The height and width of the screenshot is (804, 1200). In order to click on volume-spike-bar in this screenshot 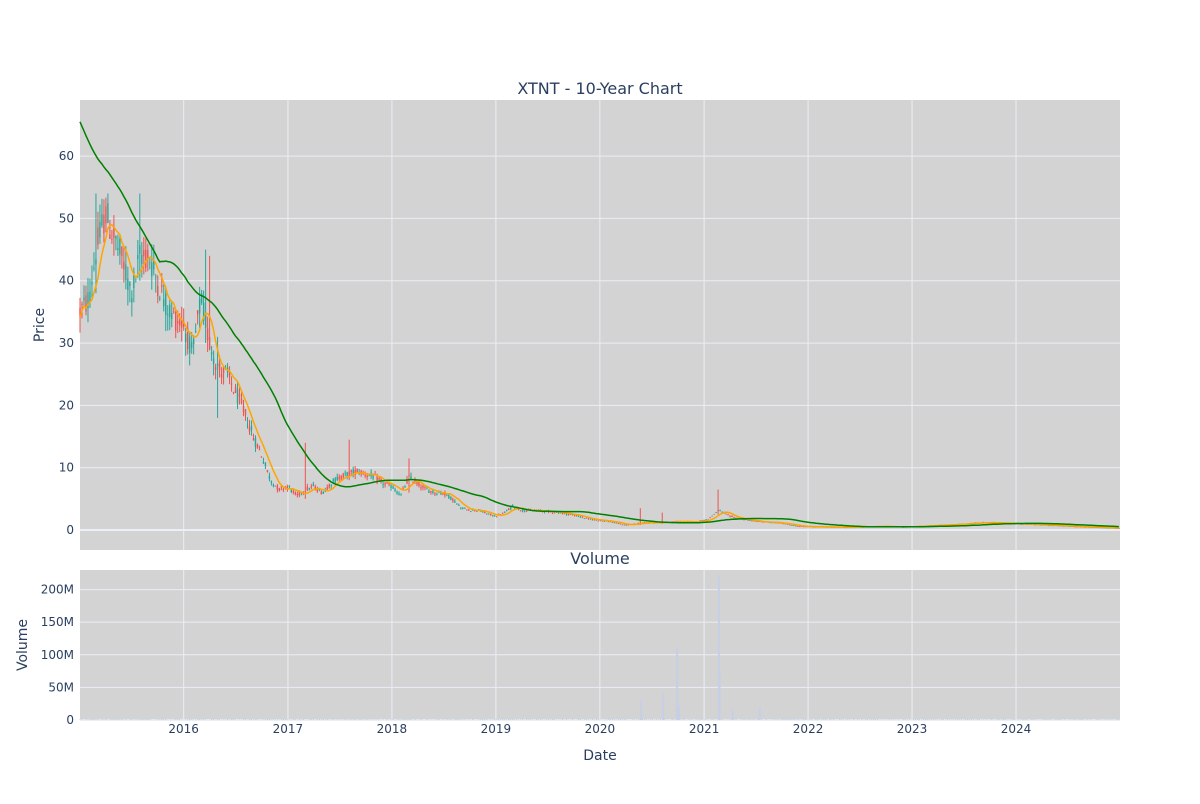, I will do `click(733, 715)`.